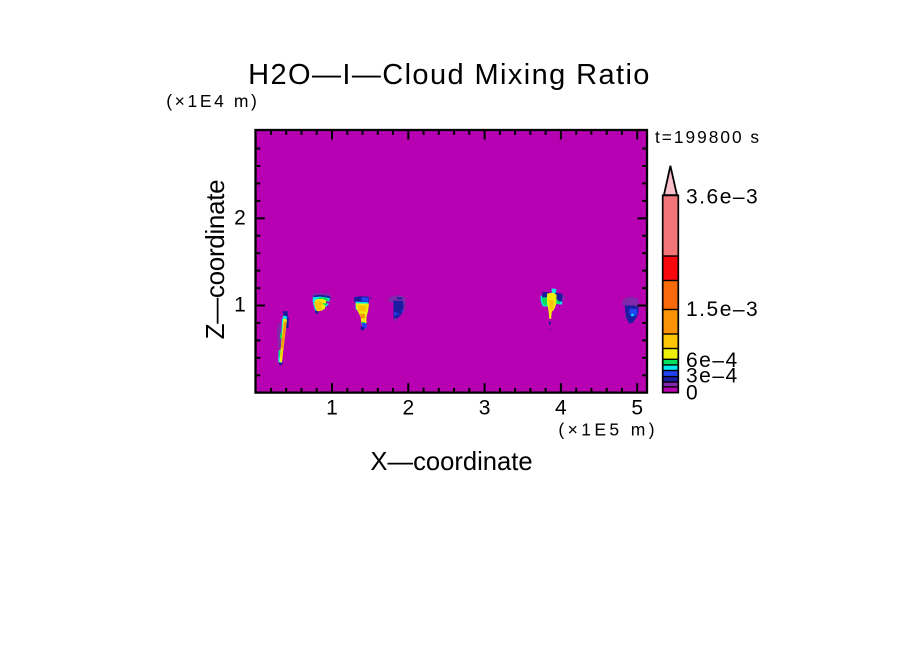 The height and width of the screenshot is (654, 904). I want to click on svg-text: t=199800 s, so click(708, 137).